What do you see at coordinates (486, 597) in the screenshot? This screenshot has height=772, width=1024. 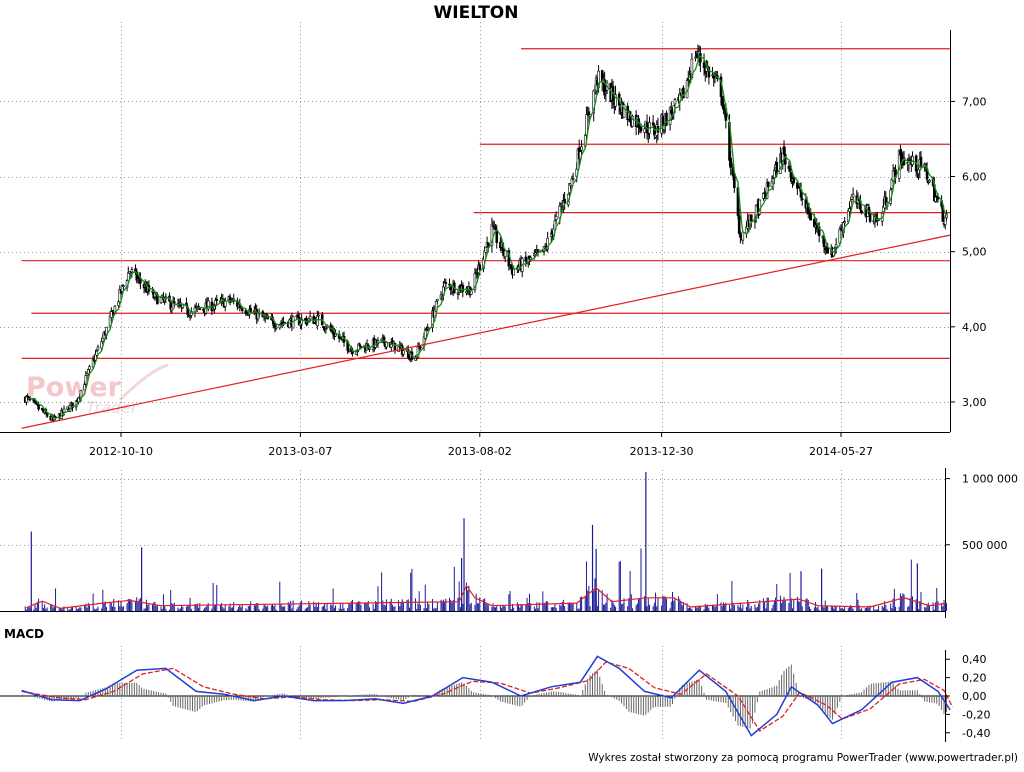 I see `volume-average-line` at bounding box center [486, 597].